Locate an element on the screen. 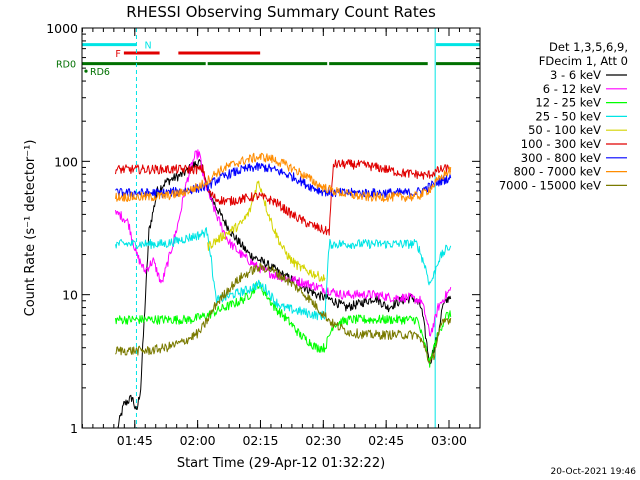  legend-header-line2: FDecim 1, Att 0 is located at coordinates (583, 61).